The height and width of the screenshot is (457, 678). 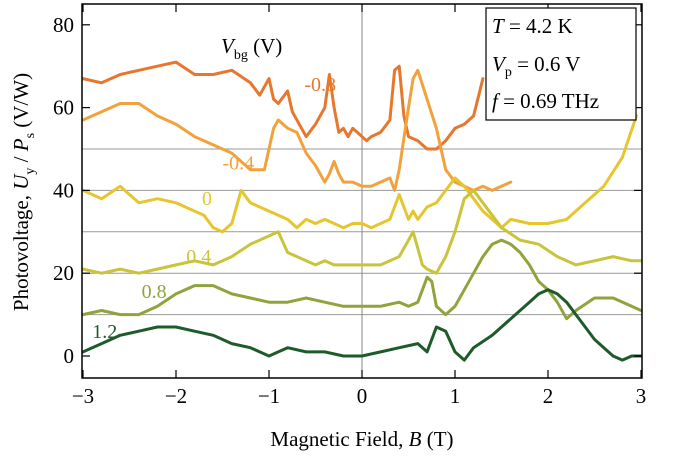 I want to click on x-tick-label: 2, so click(x=548, y=396).